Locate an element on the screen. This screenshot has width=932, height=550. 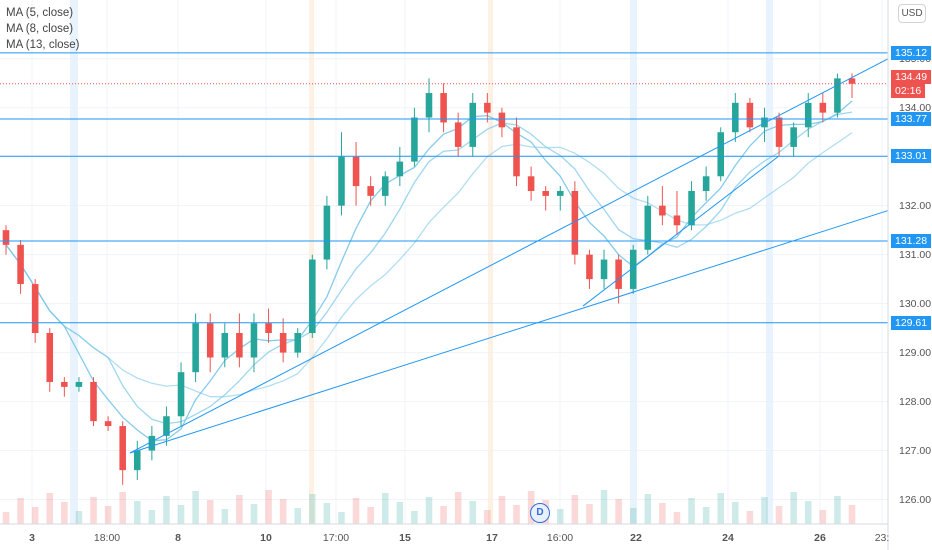
time-tick-label: 3 is located at coordinates (32, 538).